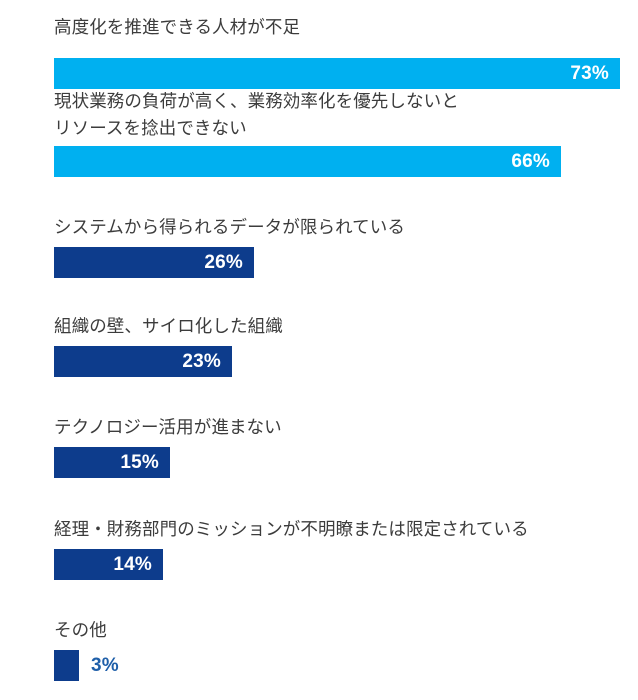 This screenshot has width=638, height=700. Describe the element at coordinates (291, 529) in the screenshot. I see `bar-category-label: 経理・財務部門のミッションが不明瞭または限定されている` at that location.